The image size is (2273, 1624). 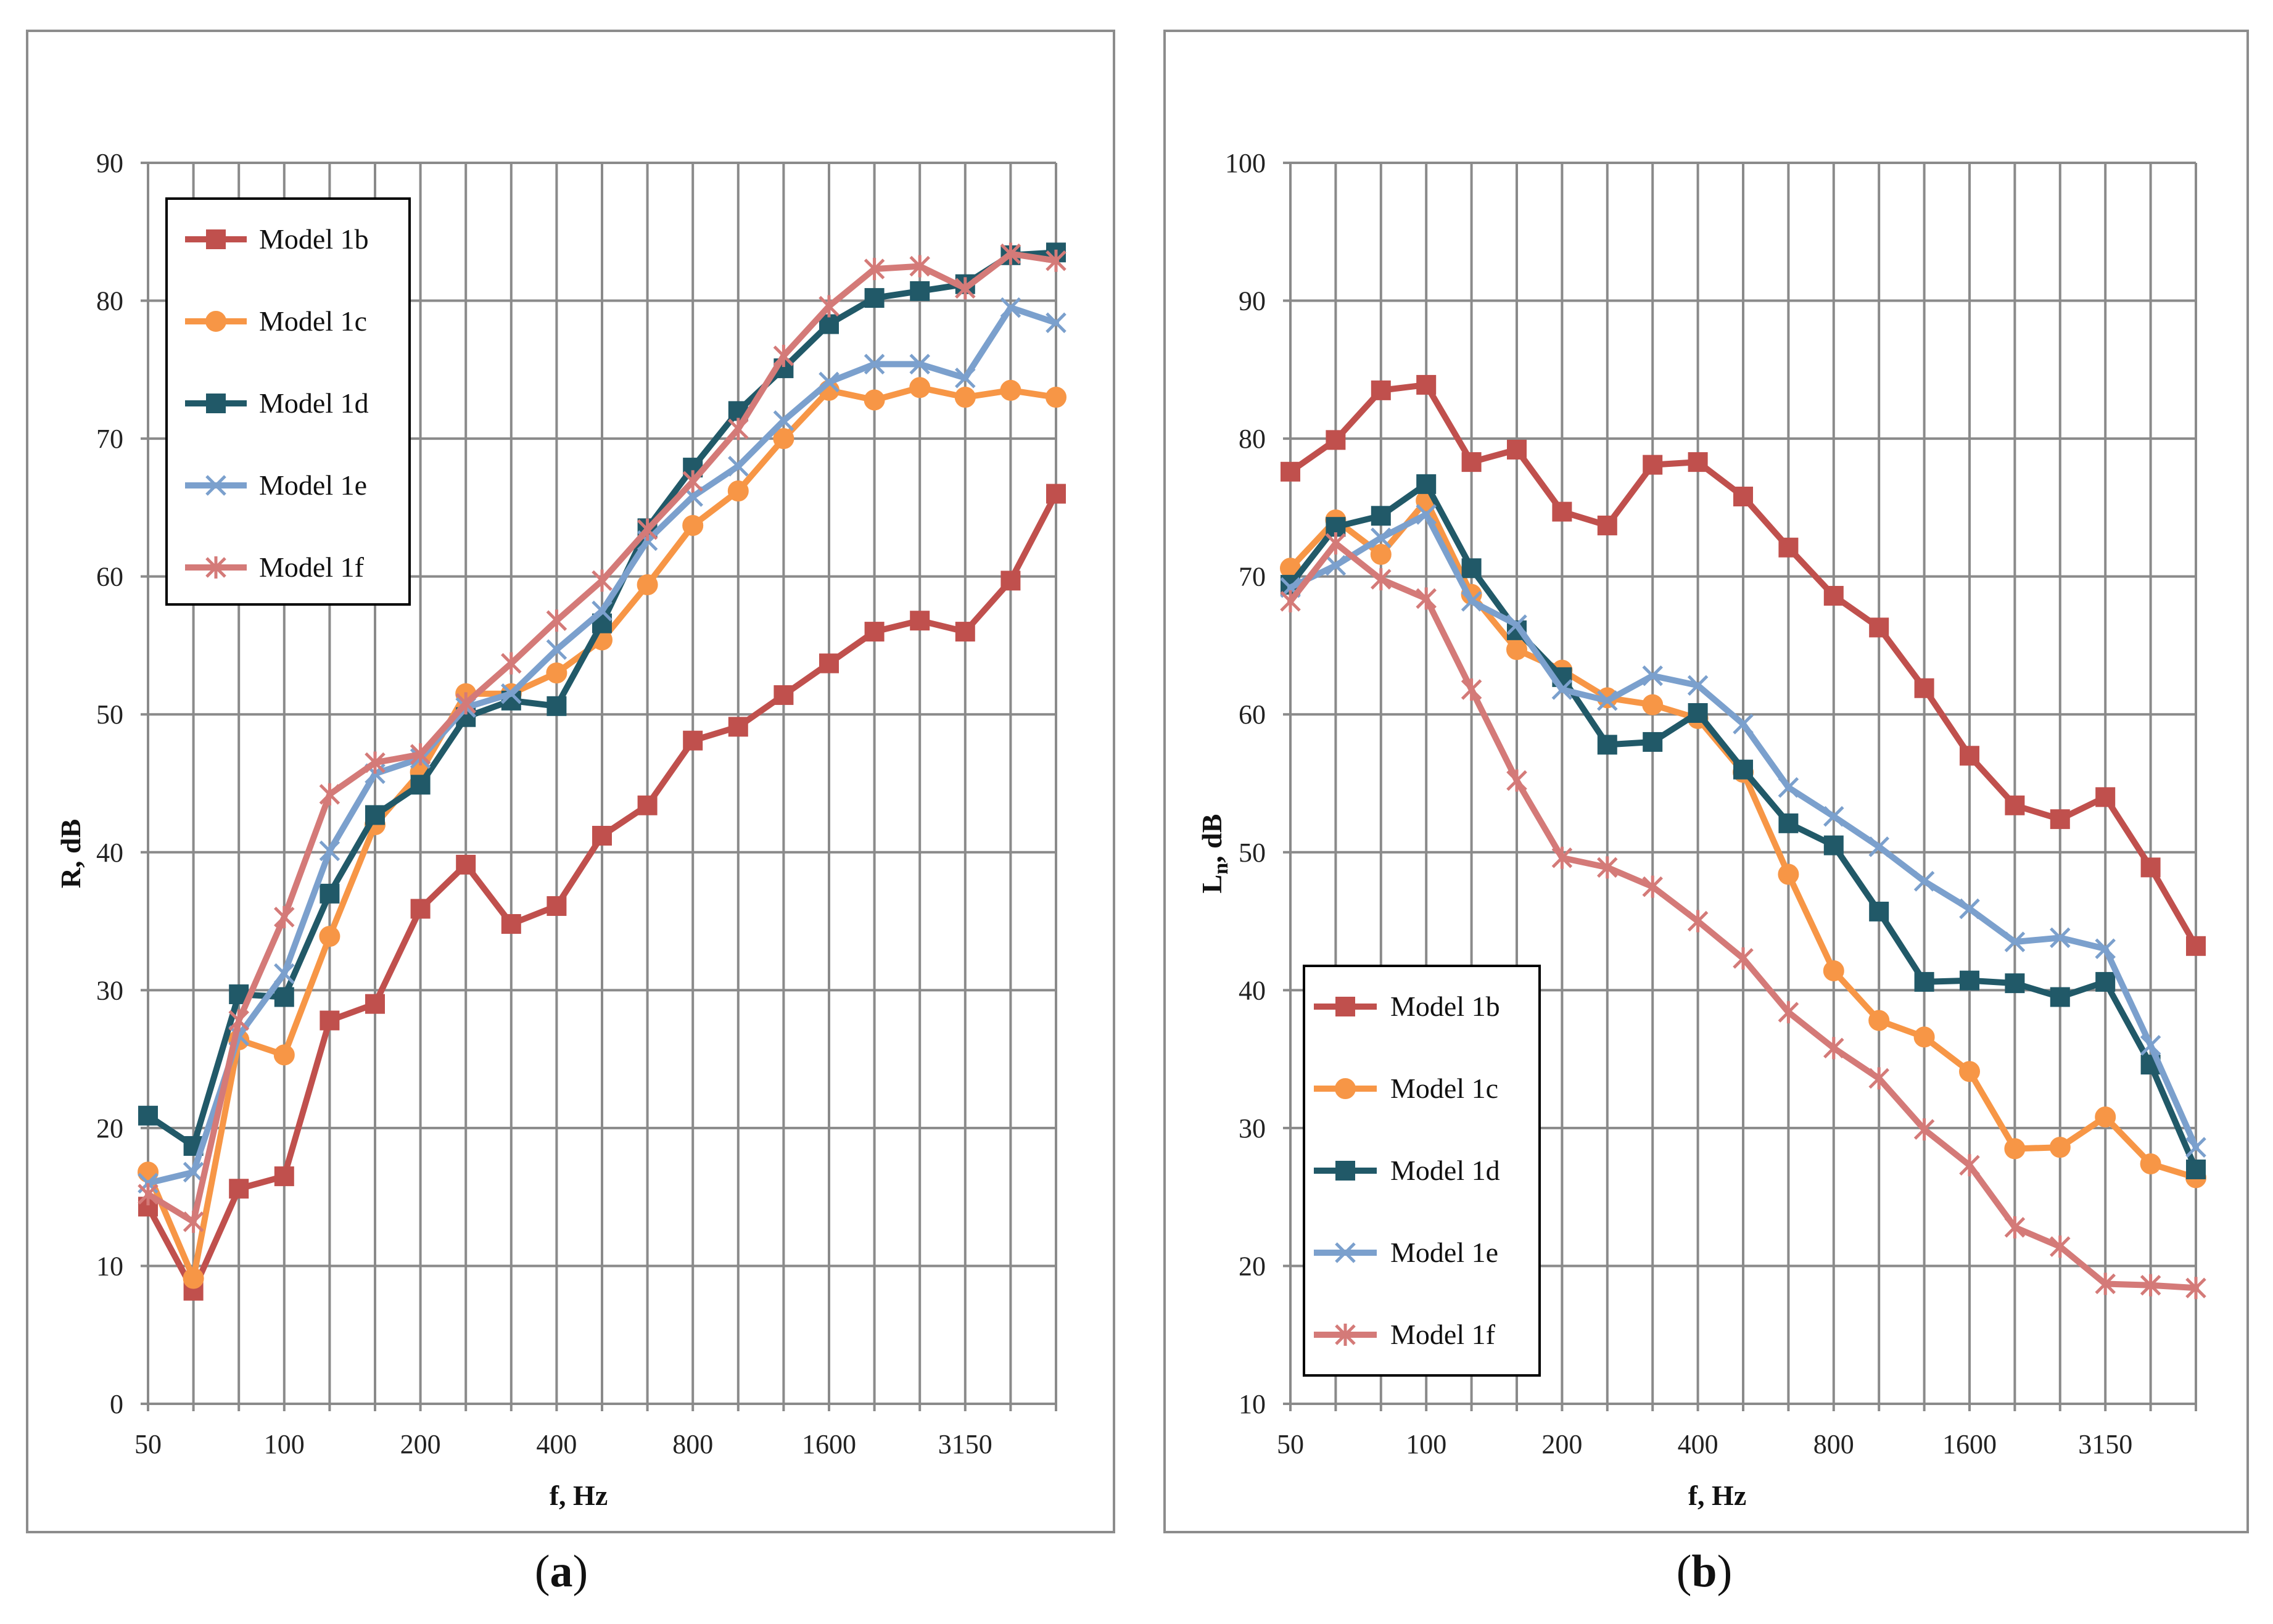 What do you see at coordinates (1969, 1444) in the screenshot?
I see `panel-b-x-tick-label: 1600` at bounding box center [1969, 1444].